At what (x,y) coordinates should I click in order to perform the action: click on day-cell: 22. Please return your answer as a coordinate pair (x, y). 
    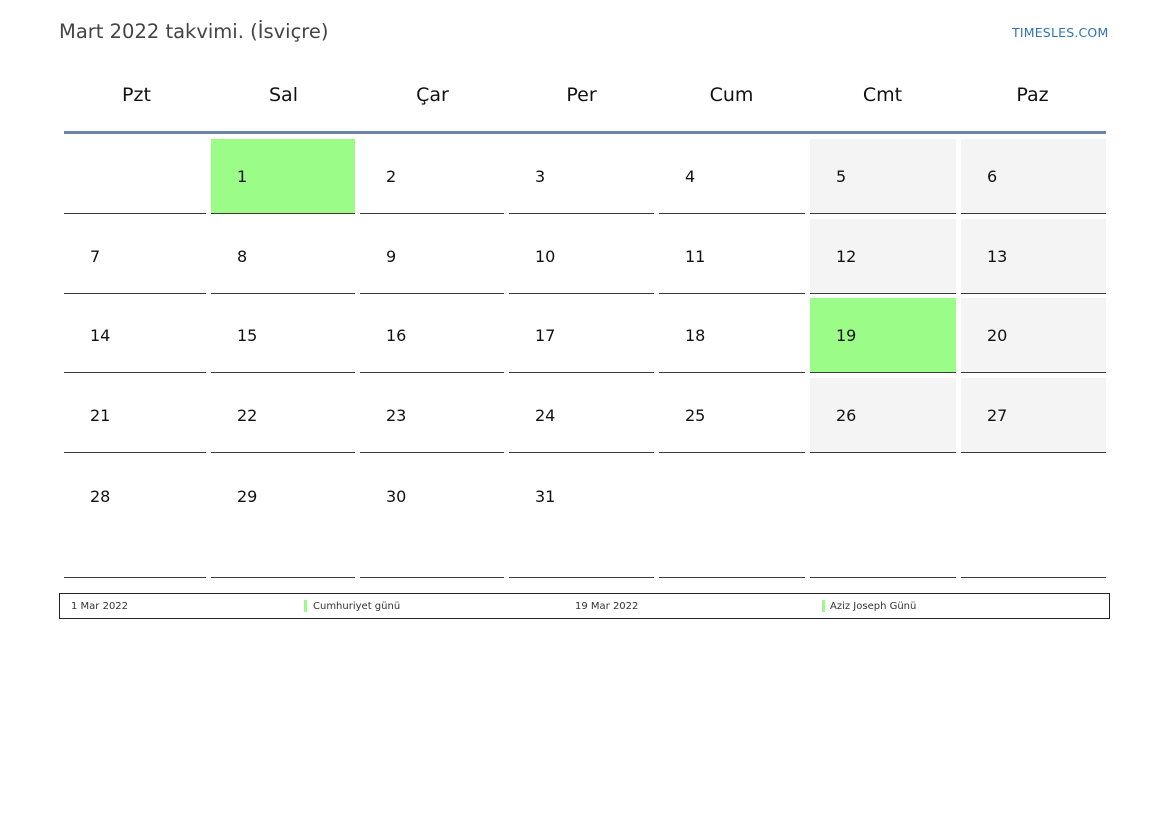
    Looking at the image, I should click on (283, 415).